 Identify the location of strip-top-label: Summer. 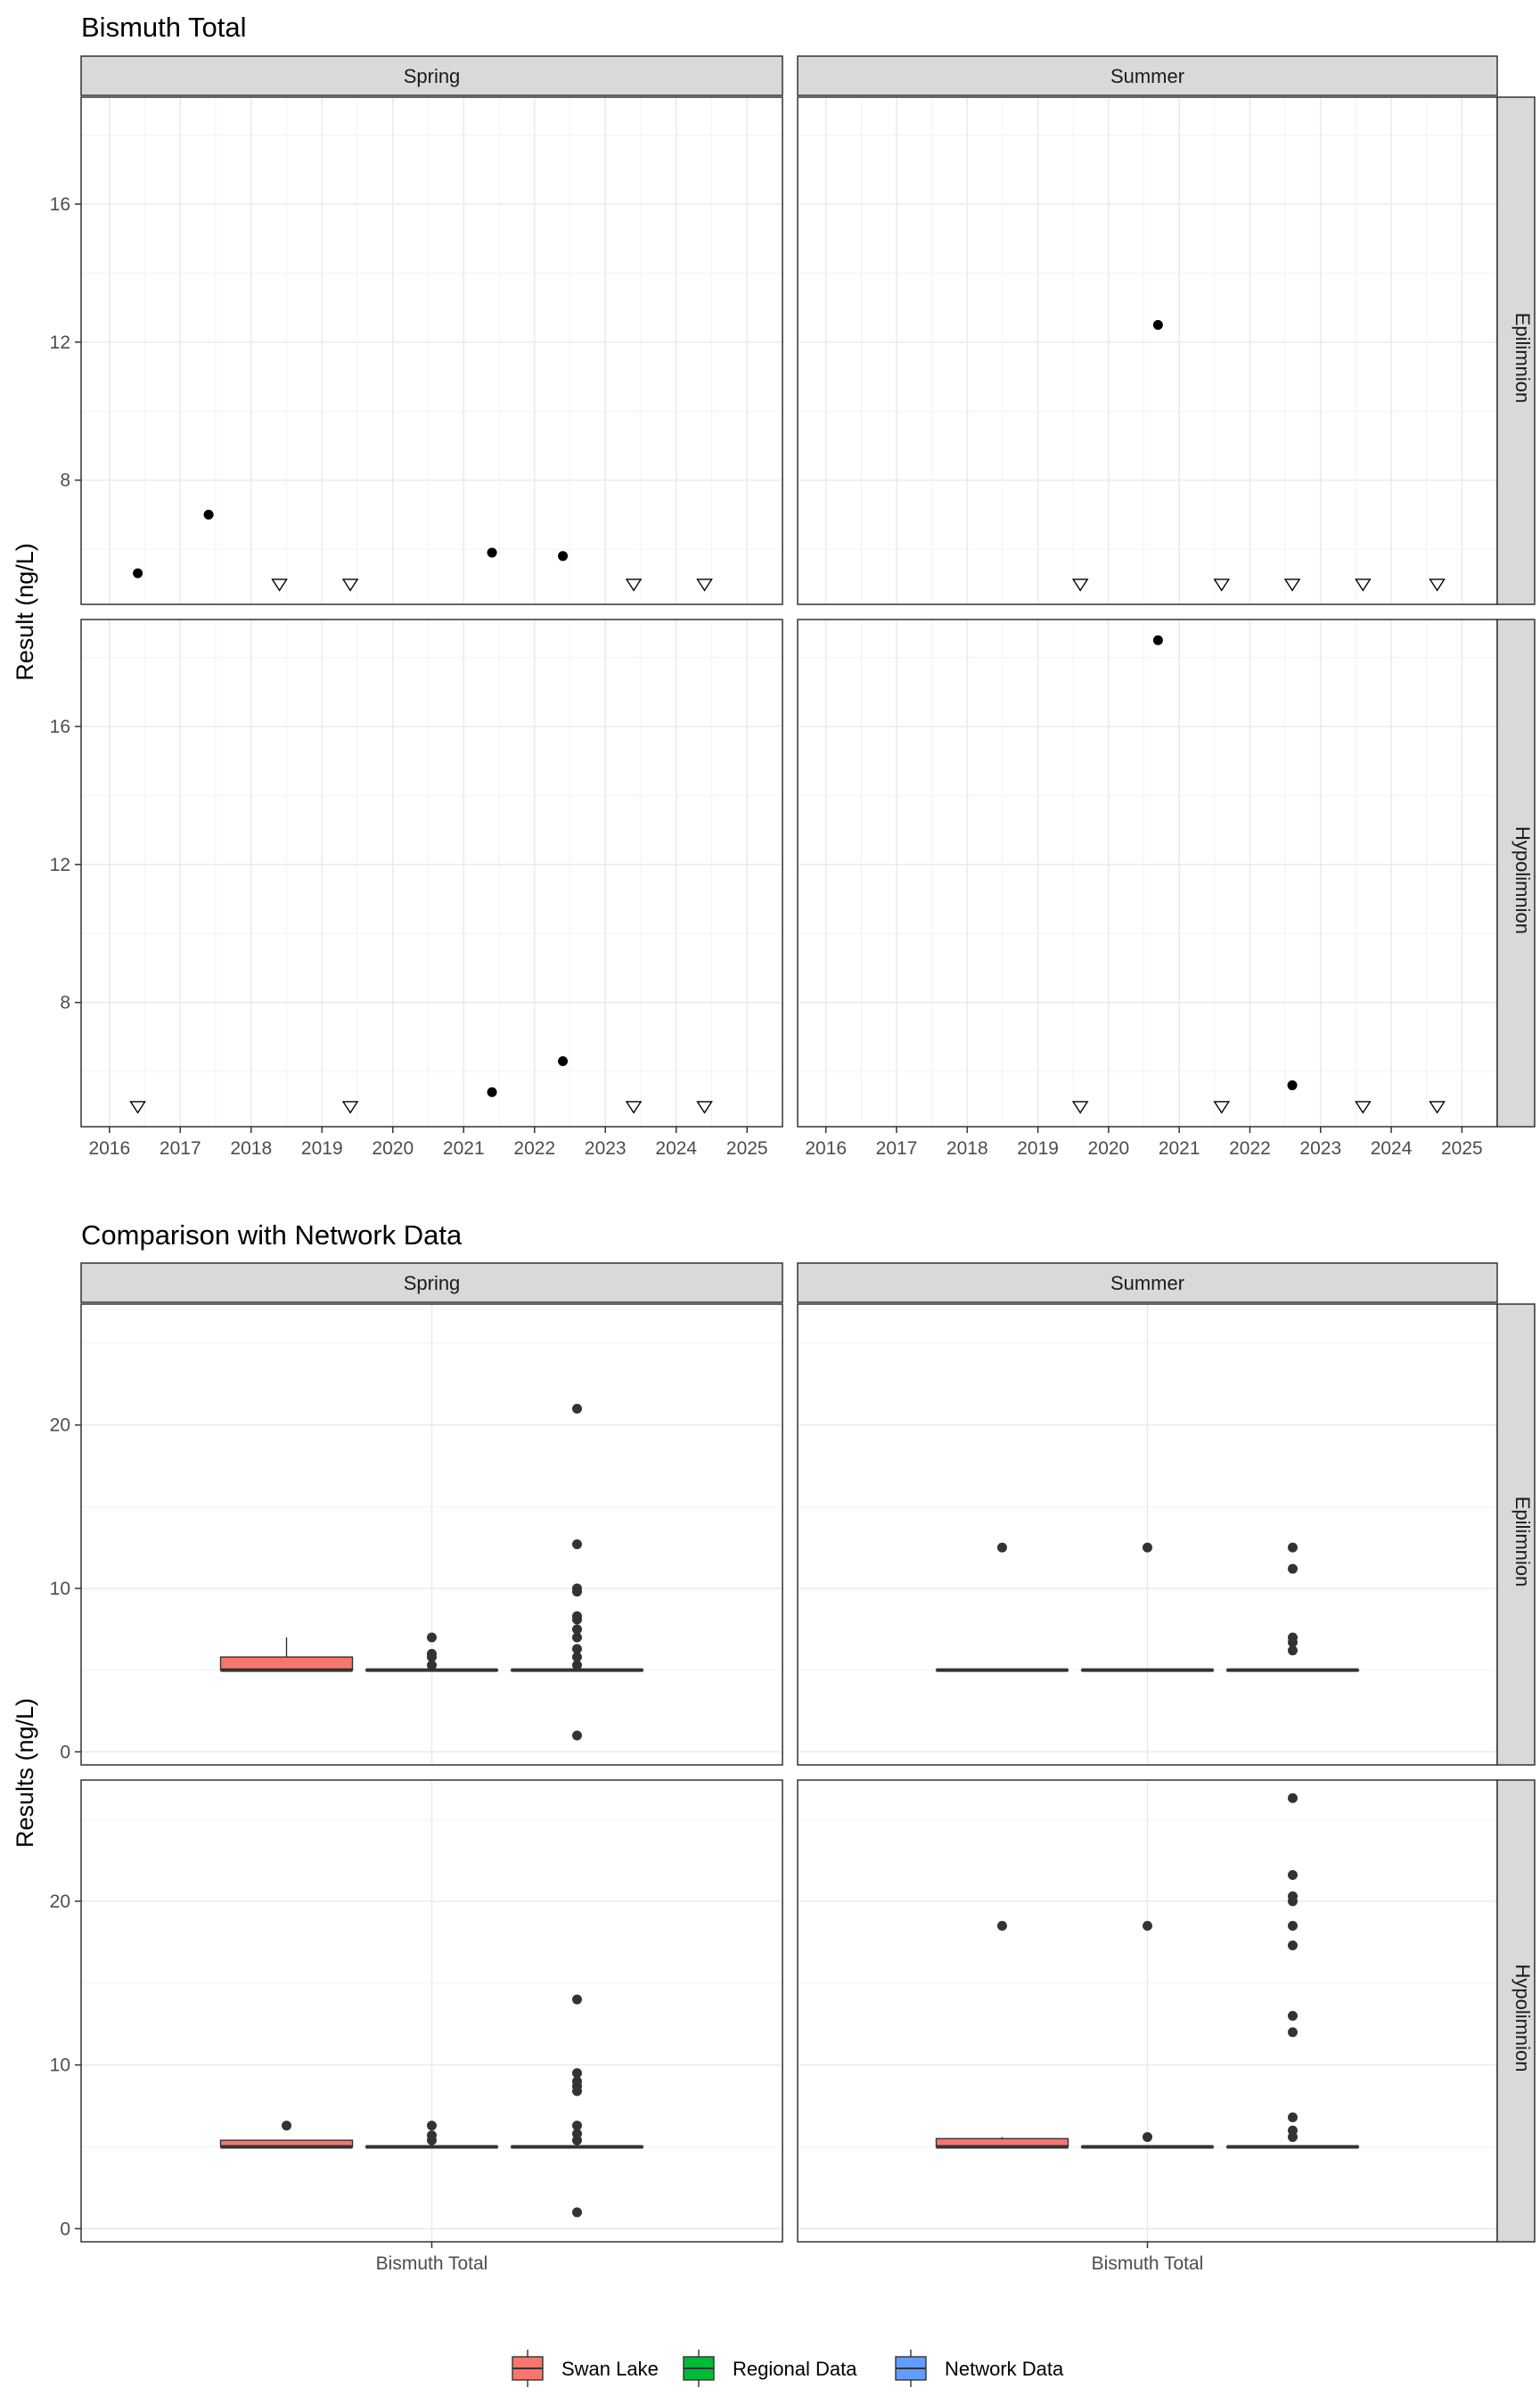
(1147, 1283).